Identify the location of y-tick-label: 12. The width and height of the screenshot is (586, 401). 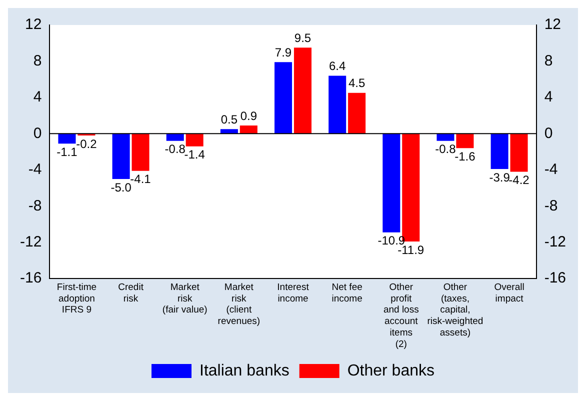
(33, 25).